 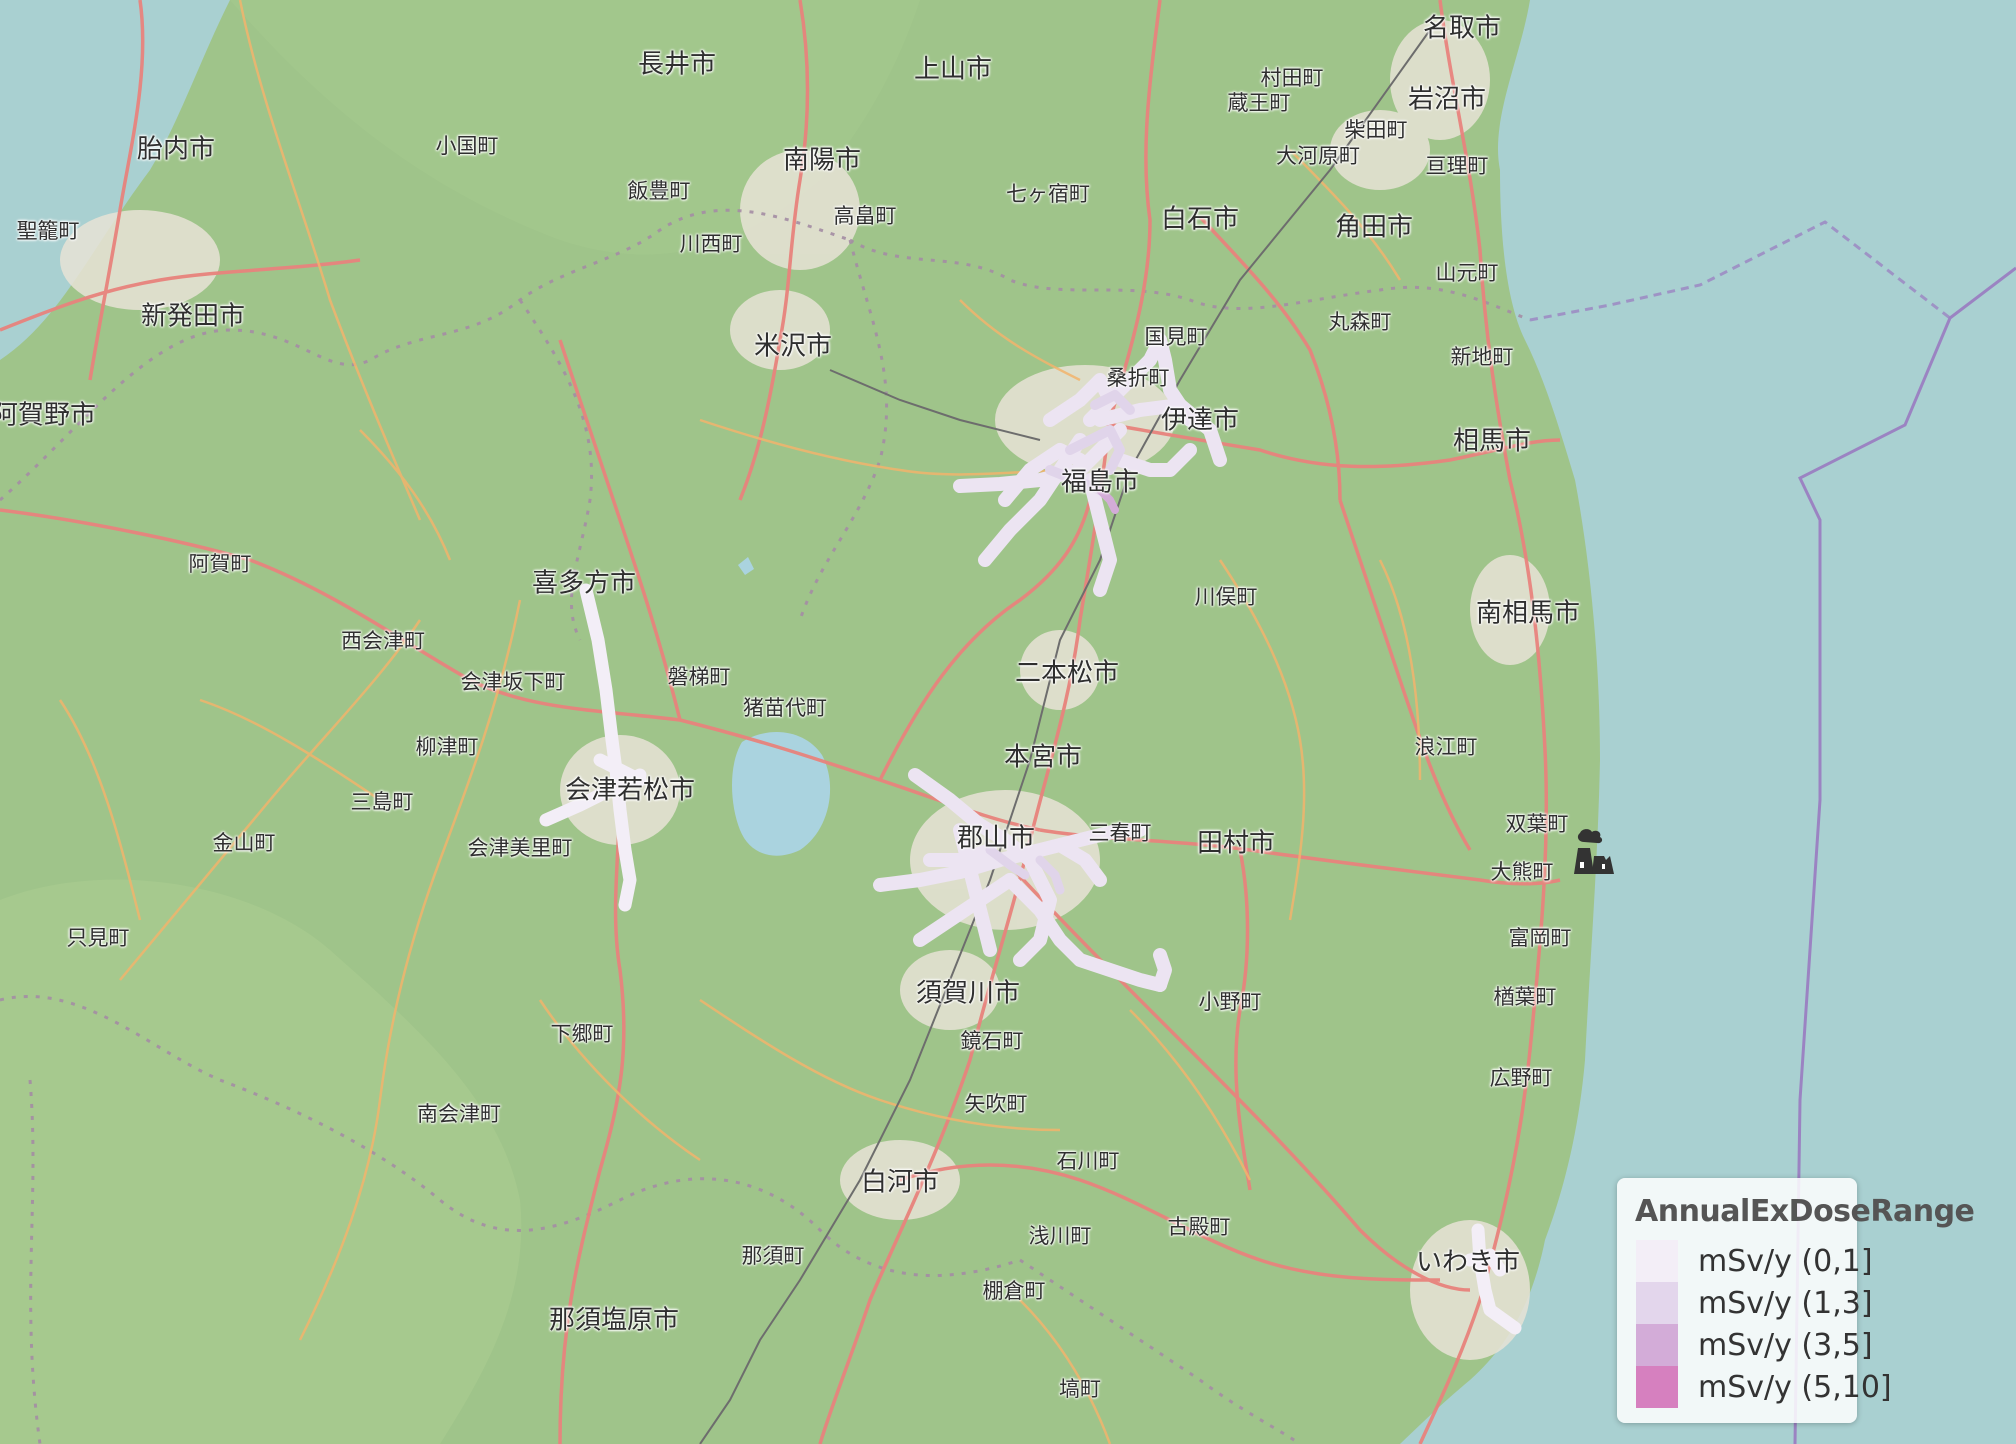 I want to click on legend-item: mSv/y (0,1], so click(x=1754, y=1261).